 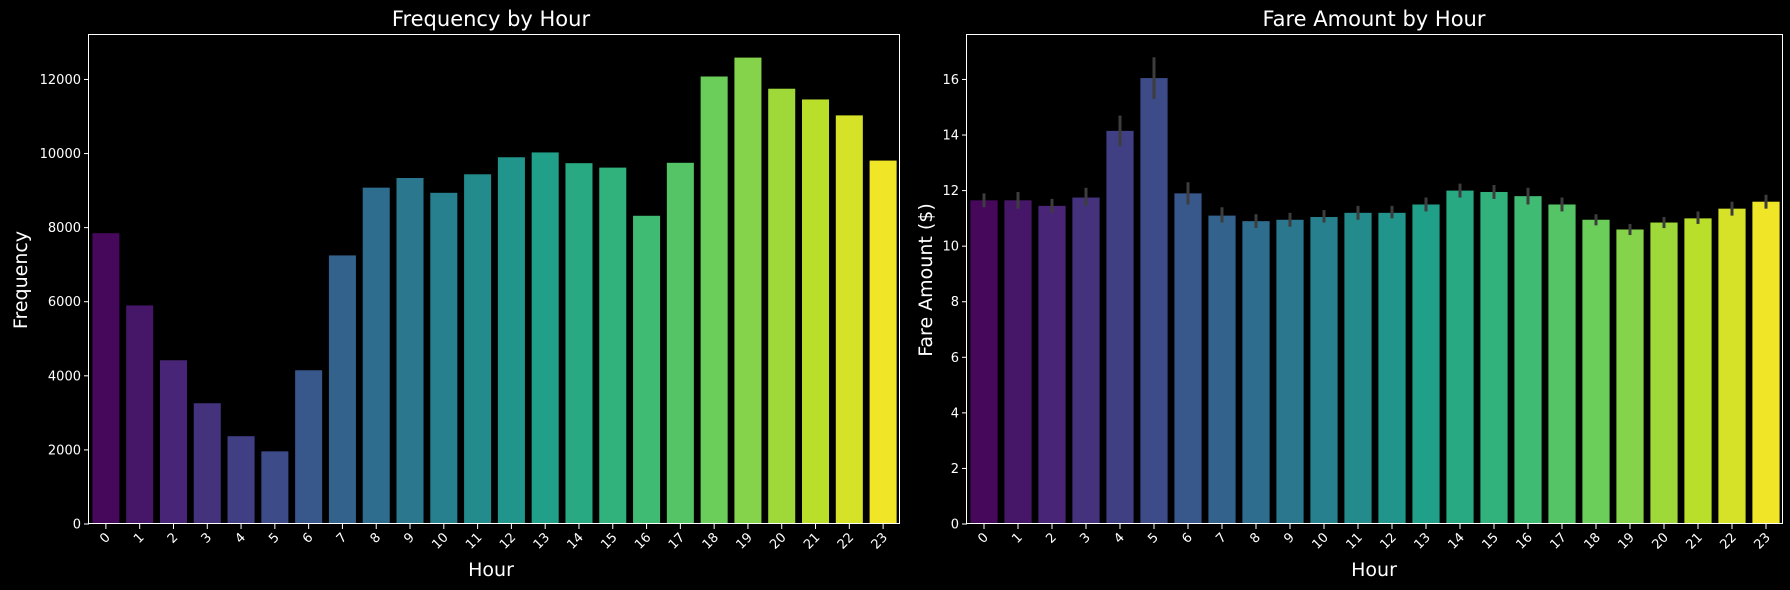 I want to click on y-tick-label: 6000, so click(x=64, y=302).